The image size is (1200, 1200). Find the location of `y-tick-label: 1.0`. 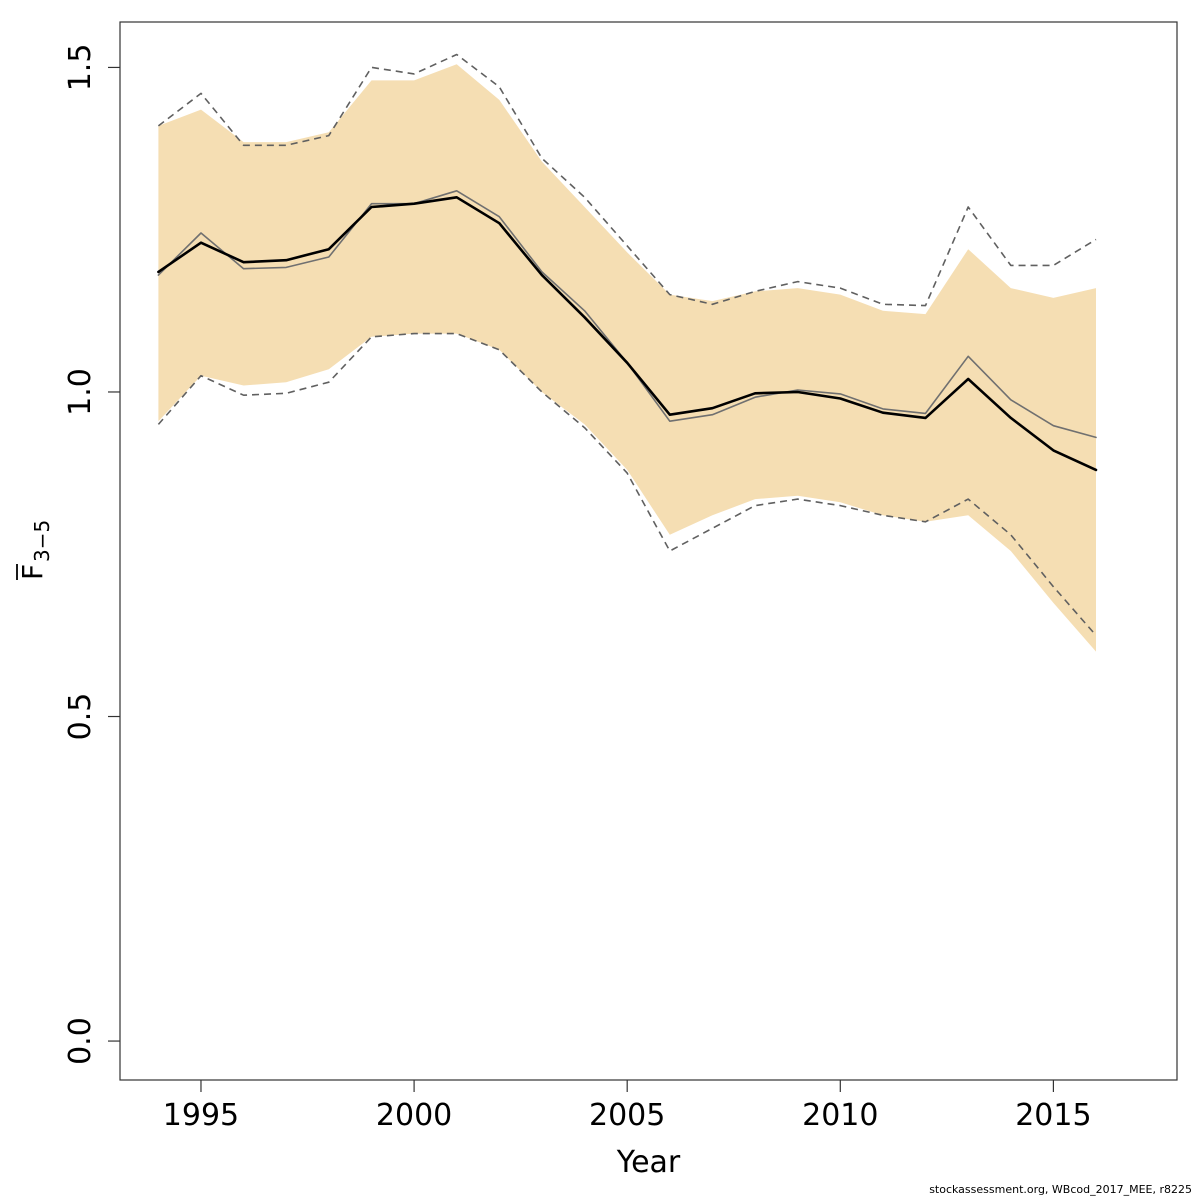

y-tick-label: 1.0 is located at coordinates (80, 392).